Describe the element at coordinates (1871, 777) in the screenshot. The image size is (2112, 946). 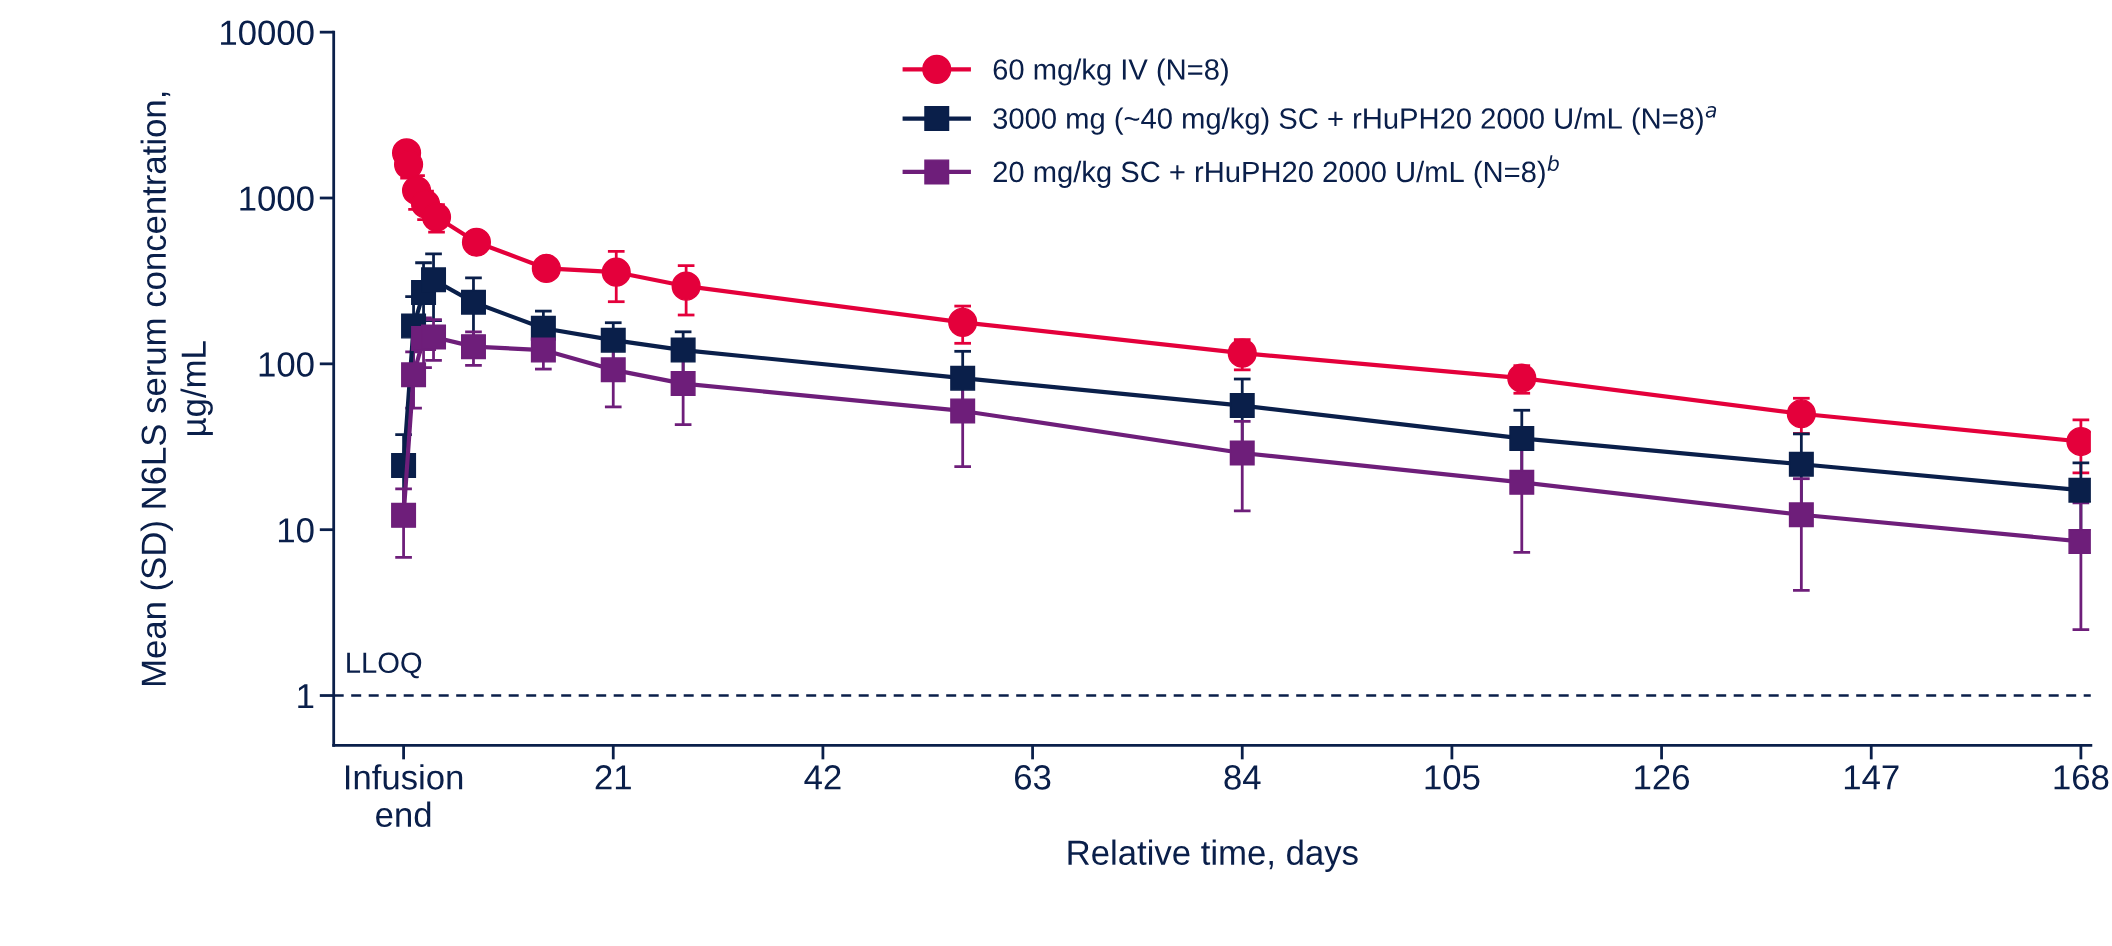
I see `x-tick-label: 147` at that location.